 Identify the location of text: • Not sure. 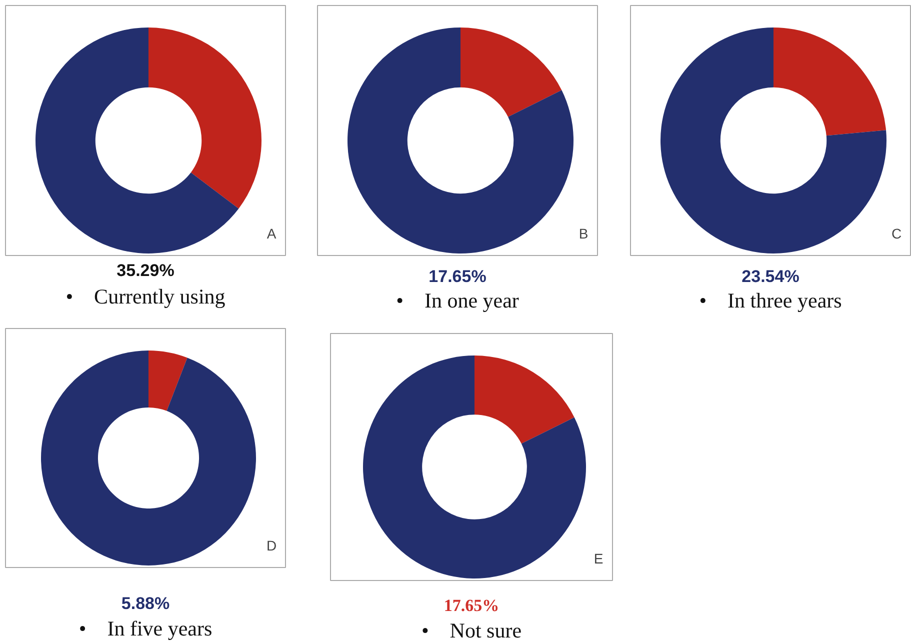
(471, 630).